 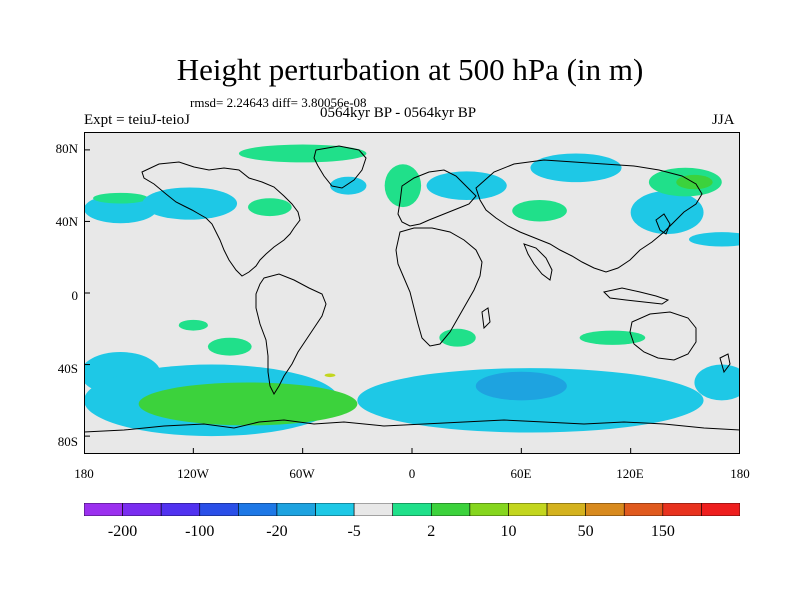 What do you see at coordinates (67, 441) in the screenshot?
I see `lat-label-80s: 80S` at bounding box center [67, 441].